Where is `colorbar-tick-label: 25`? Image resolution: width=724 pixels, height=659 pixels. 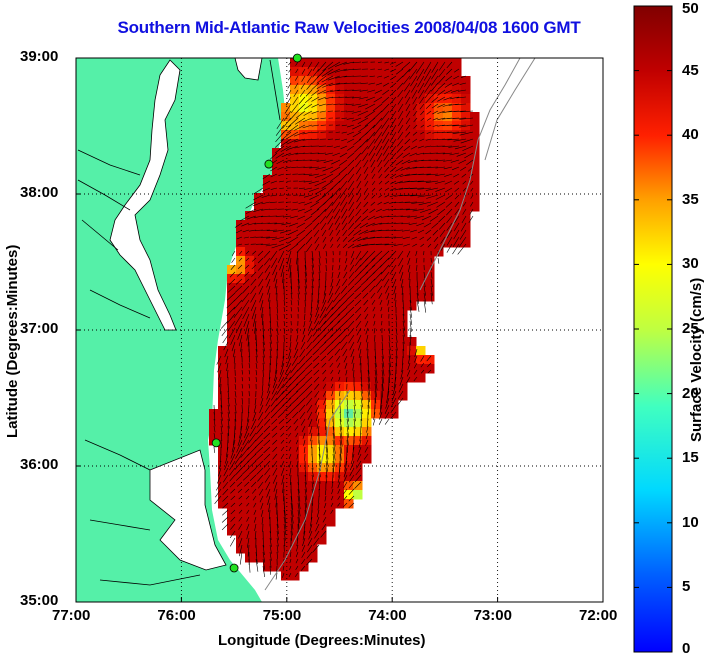 colorbar-tick-label: 25 is located at coordinates (690, 328).